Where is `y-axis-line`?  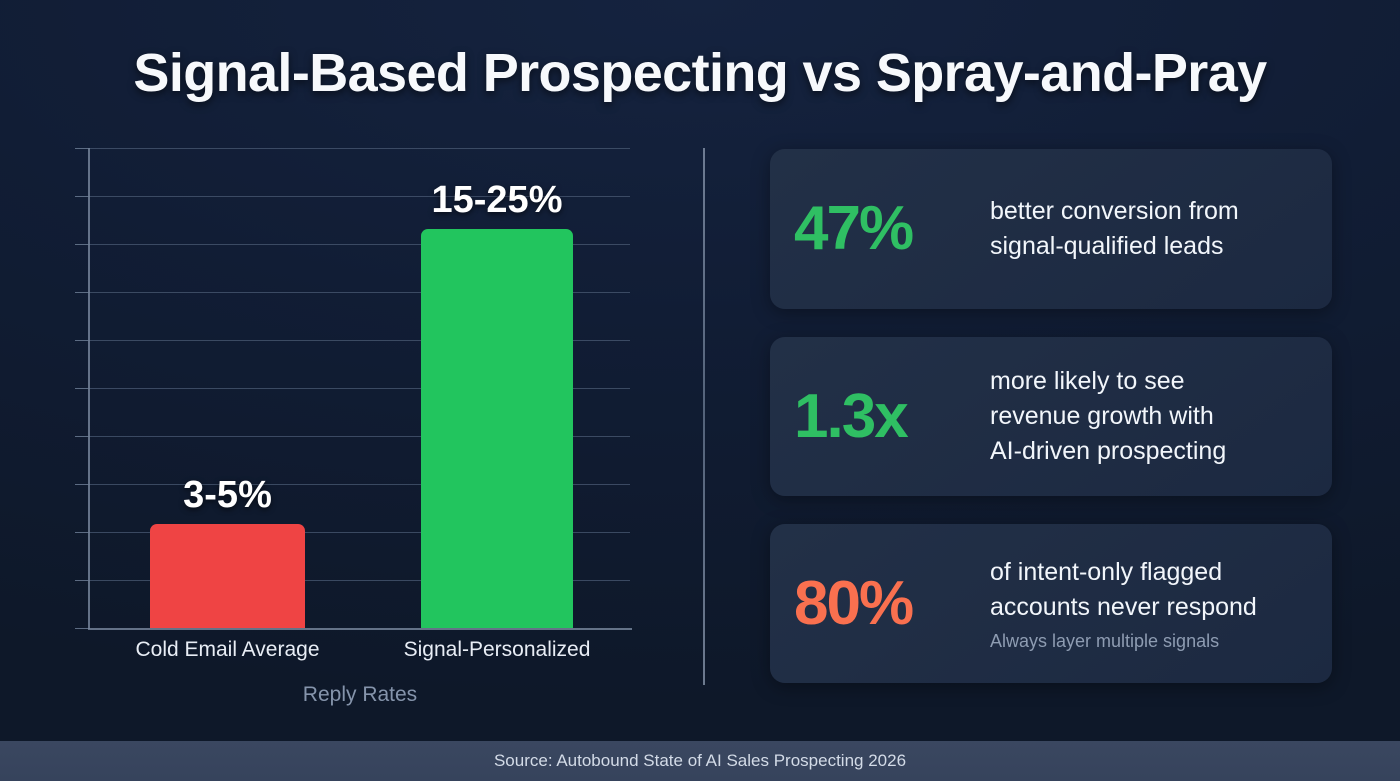
y-axis-line is located at coordinates (89, 388).